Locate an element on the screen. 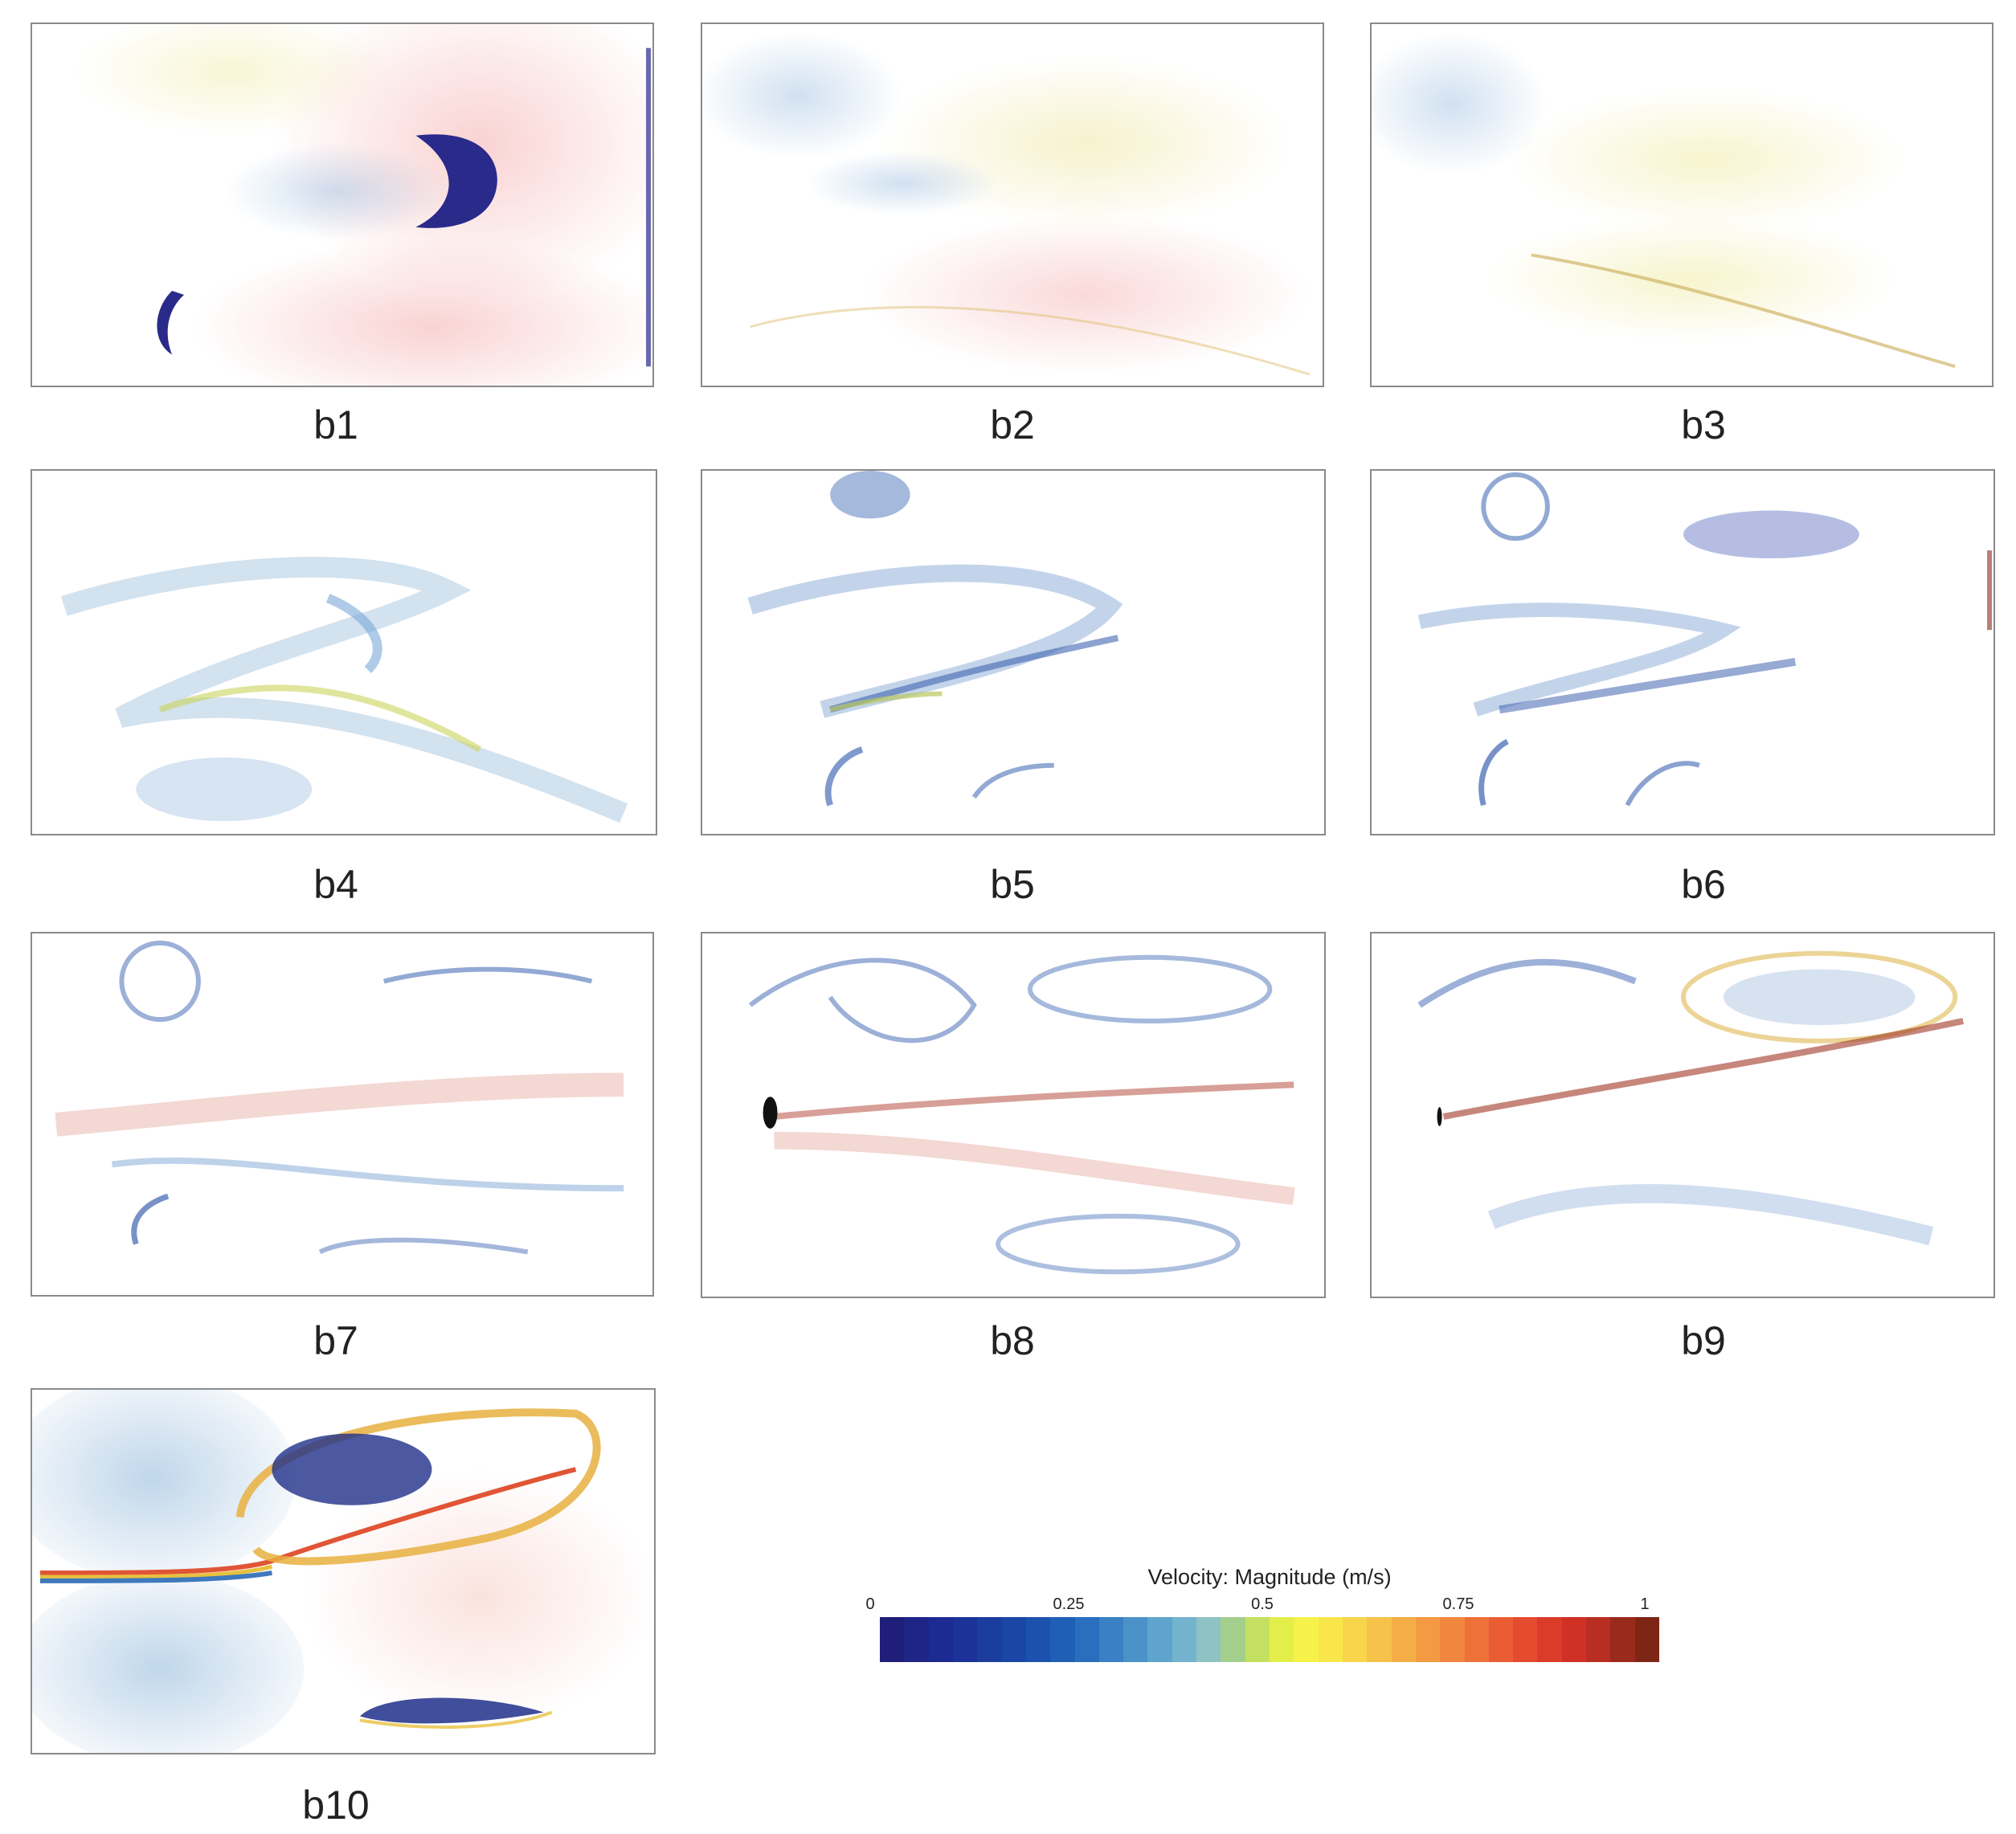 This screenshot has height=1834, width=2016. panel-b2 is located at coordinates (1012, 204).